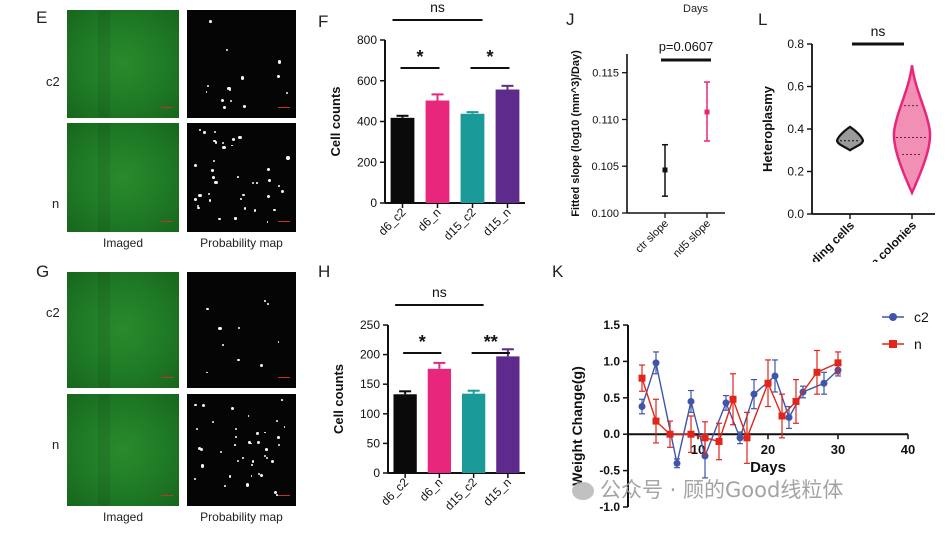  Describe the element at coordinates (439, 420) in the screenshot. I see `bar-d6-n` at that location.